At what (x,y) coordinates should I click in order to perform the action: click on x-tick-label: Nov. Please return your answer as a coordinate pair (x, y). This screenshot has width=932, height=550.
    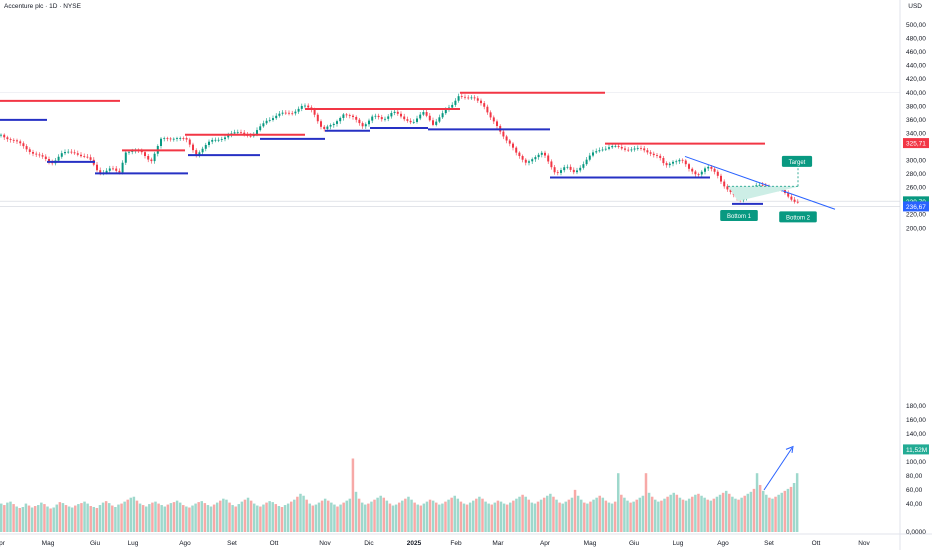
    Looking at the image, I should click on (864, 543).